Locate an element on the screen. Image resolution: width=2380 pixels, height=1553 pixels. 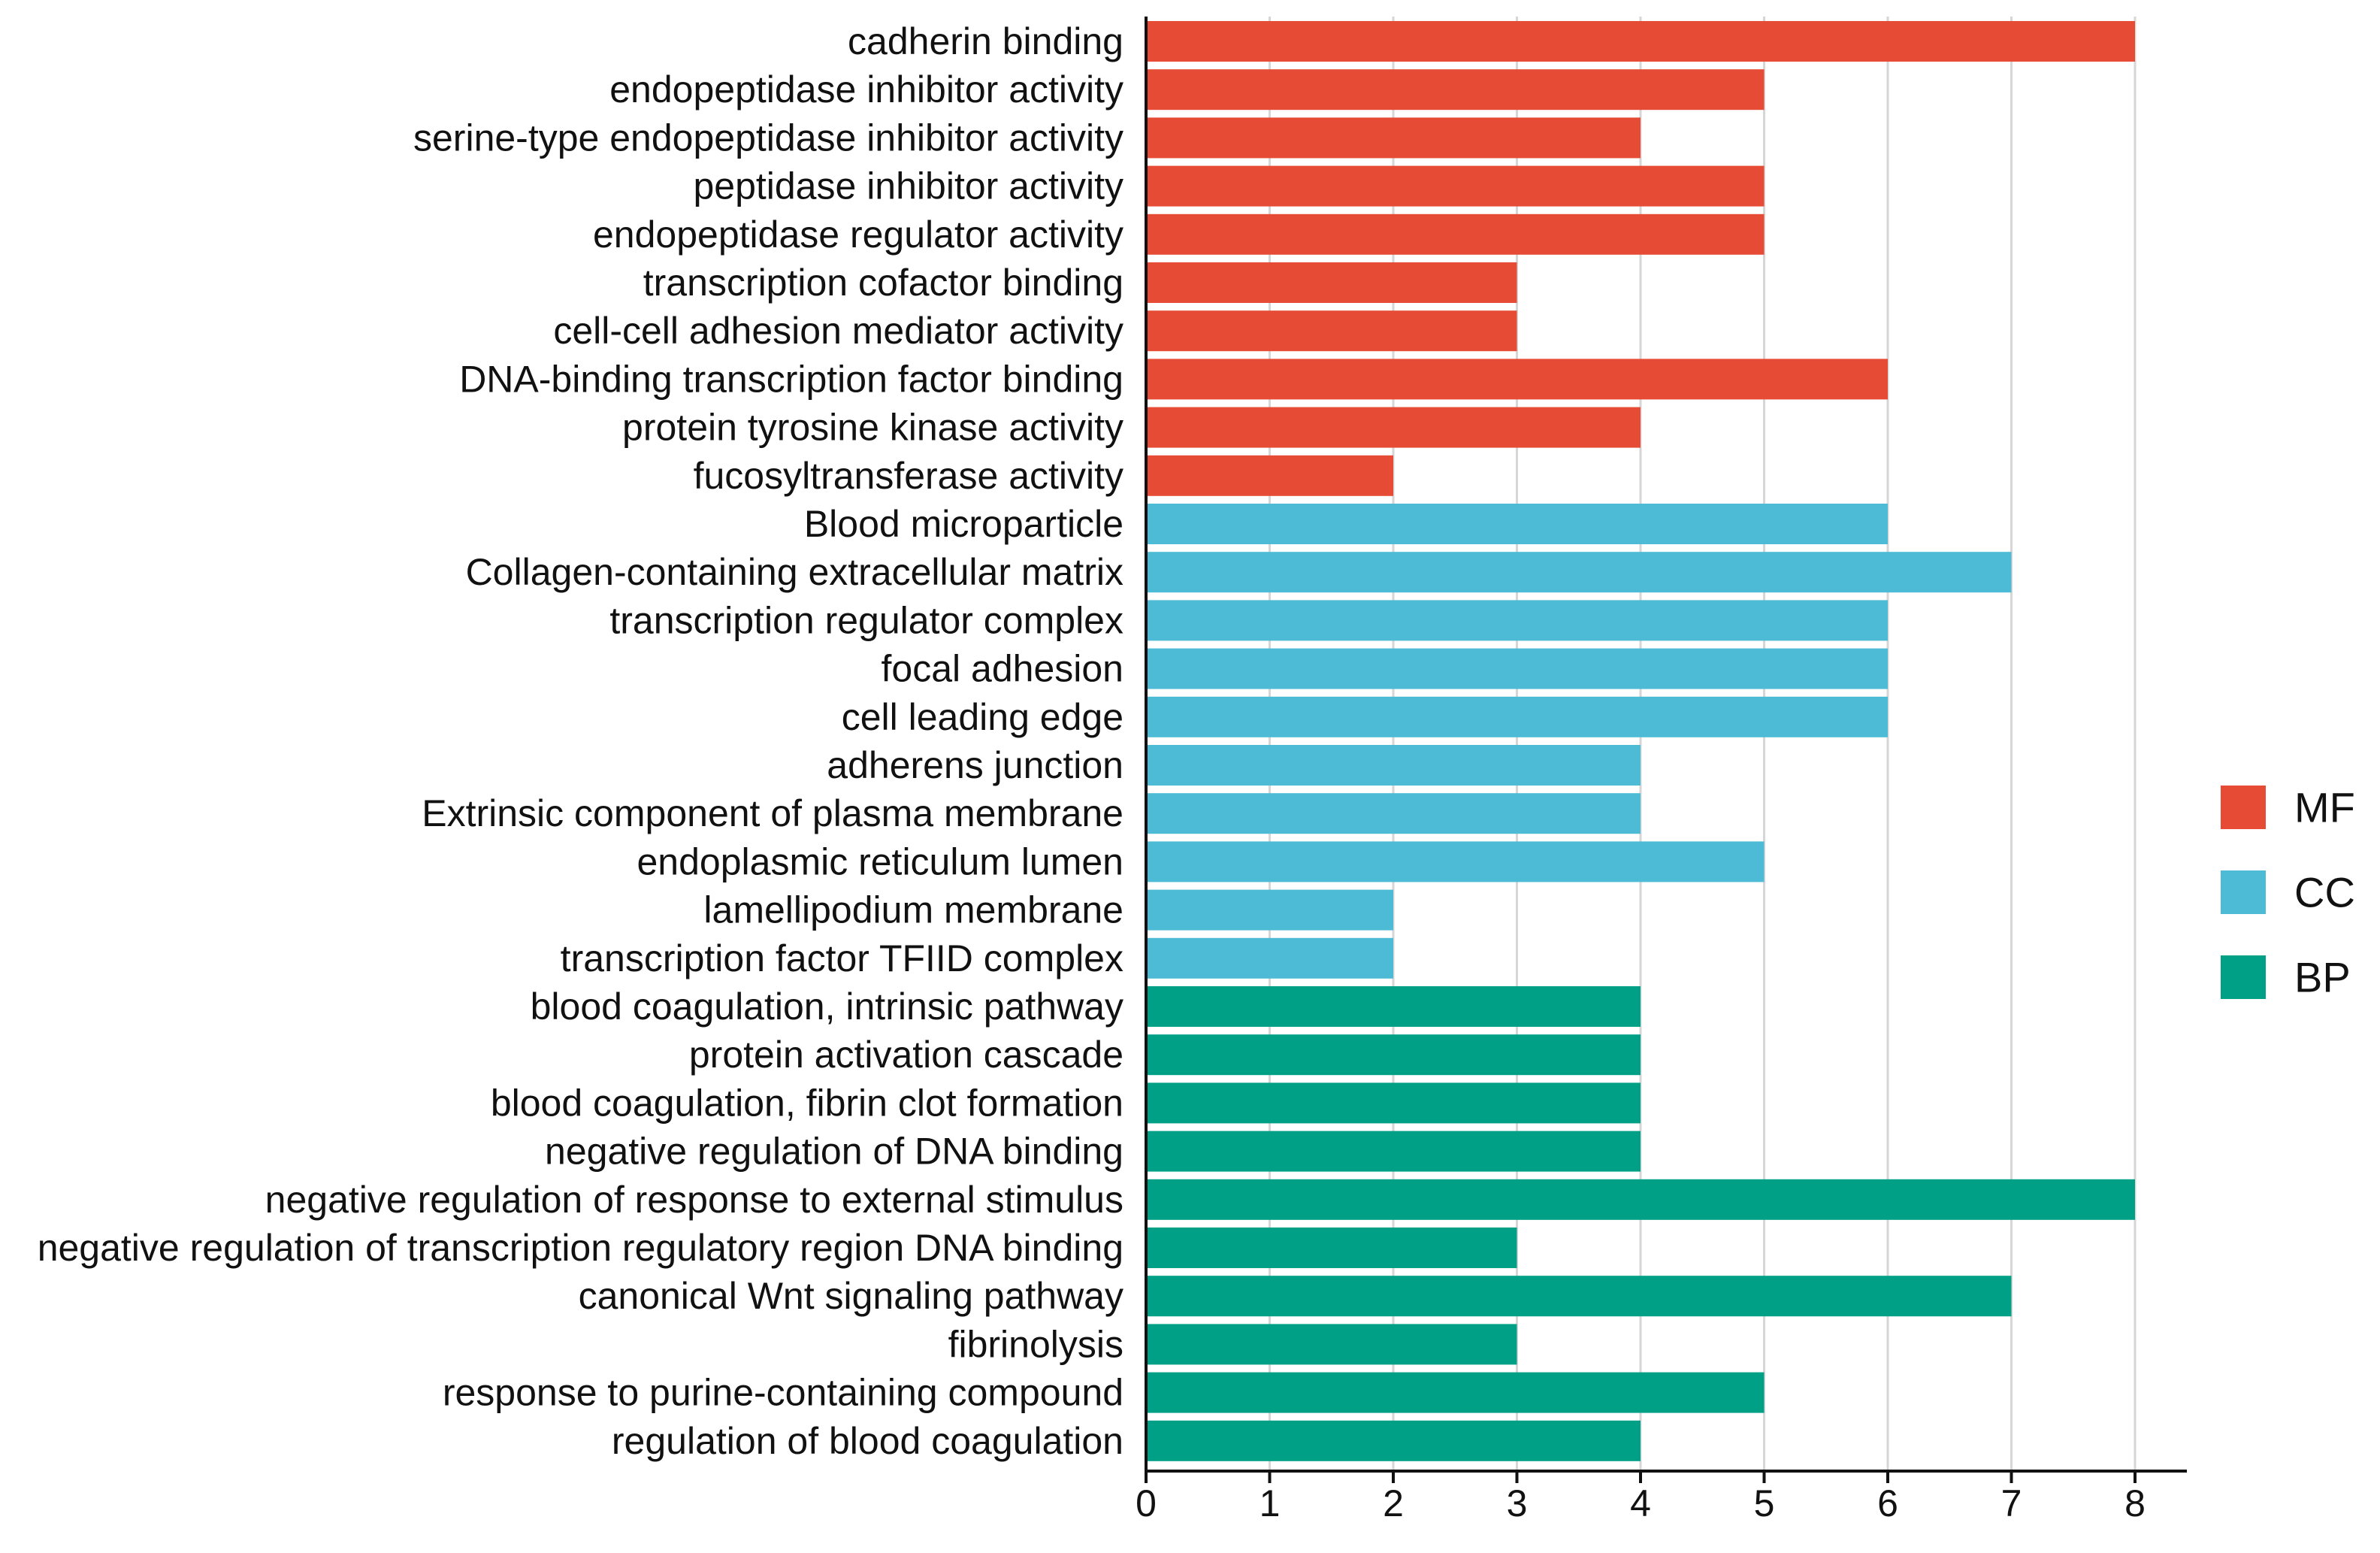
category-label: lamellipodium membrane is located at coordinates (913, 910).